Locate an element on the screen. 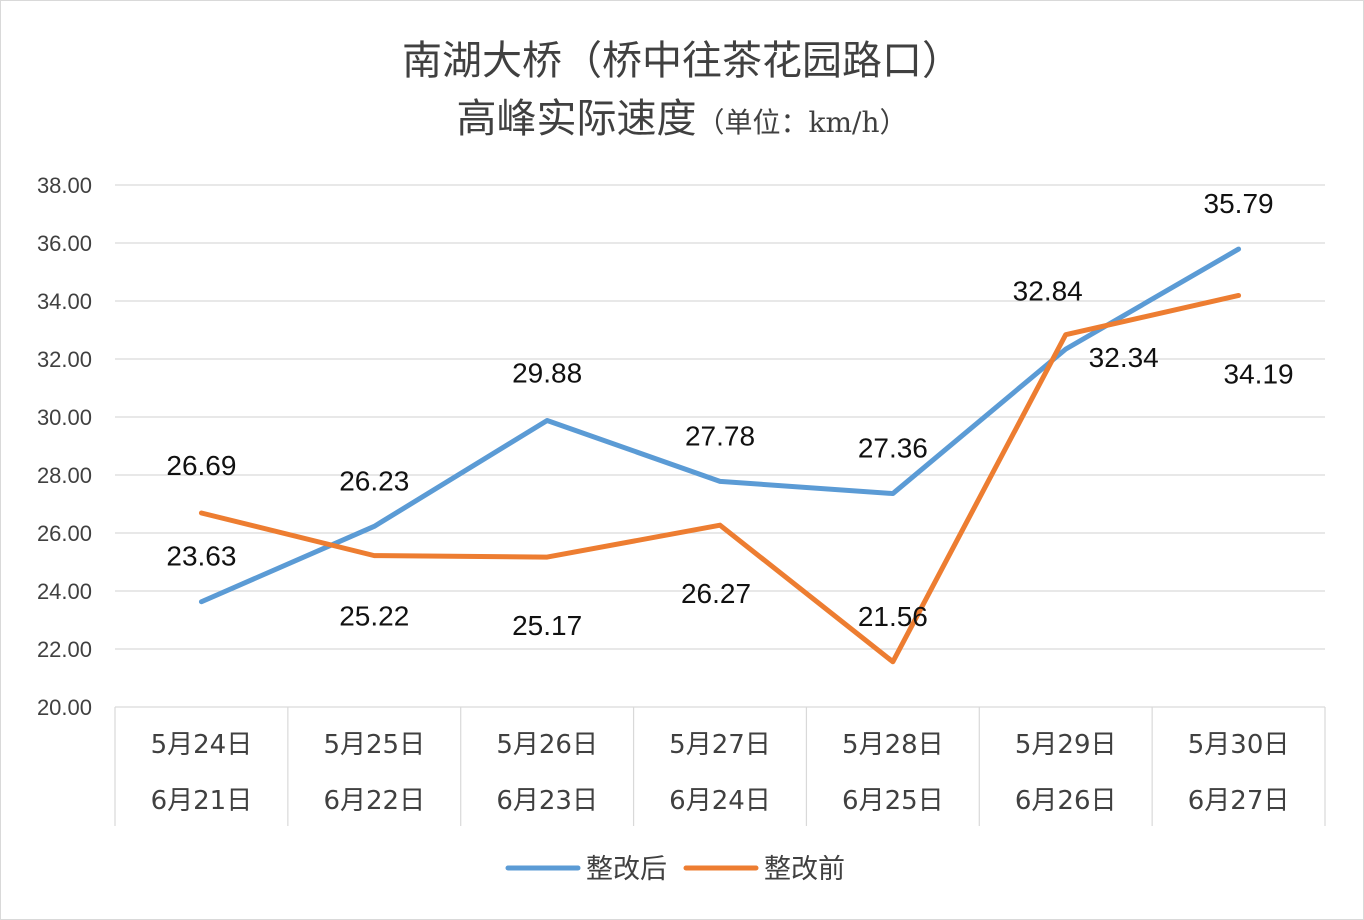 The width and height of the screenshot is (1364, 920). x-tick-label: 6月24日 is located at coordinates (720, 801).